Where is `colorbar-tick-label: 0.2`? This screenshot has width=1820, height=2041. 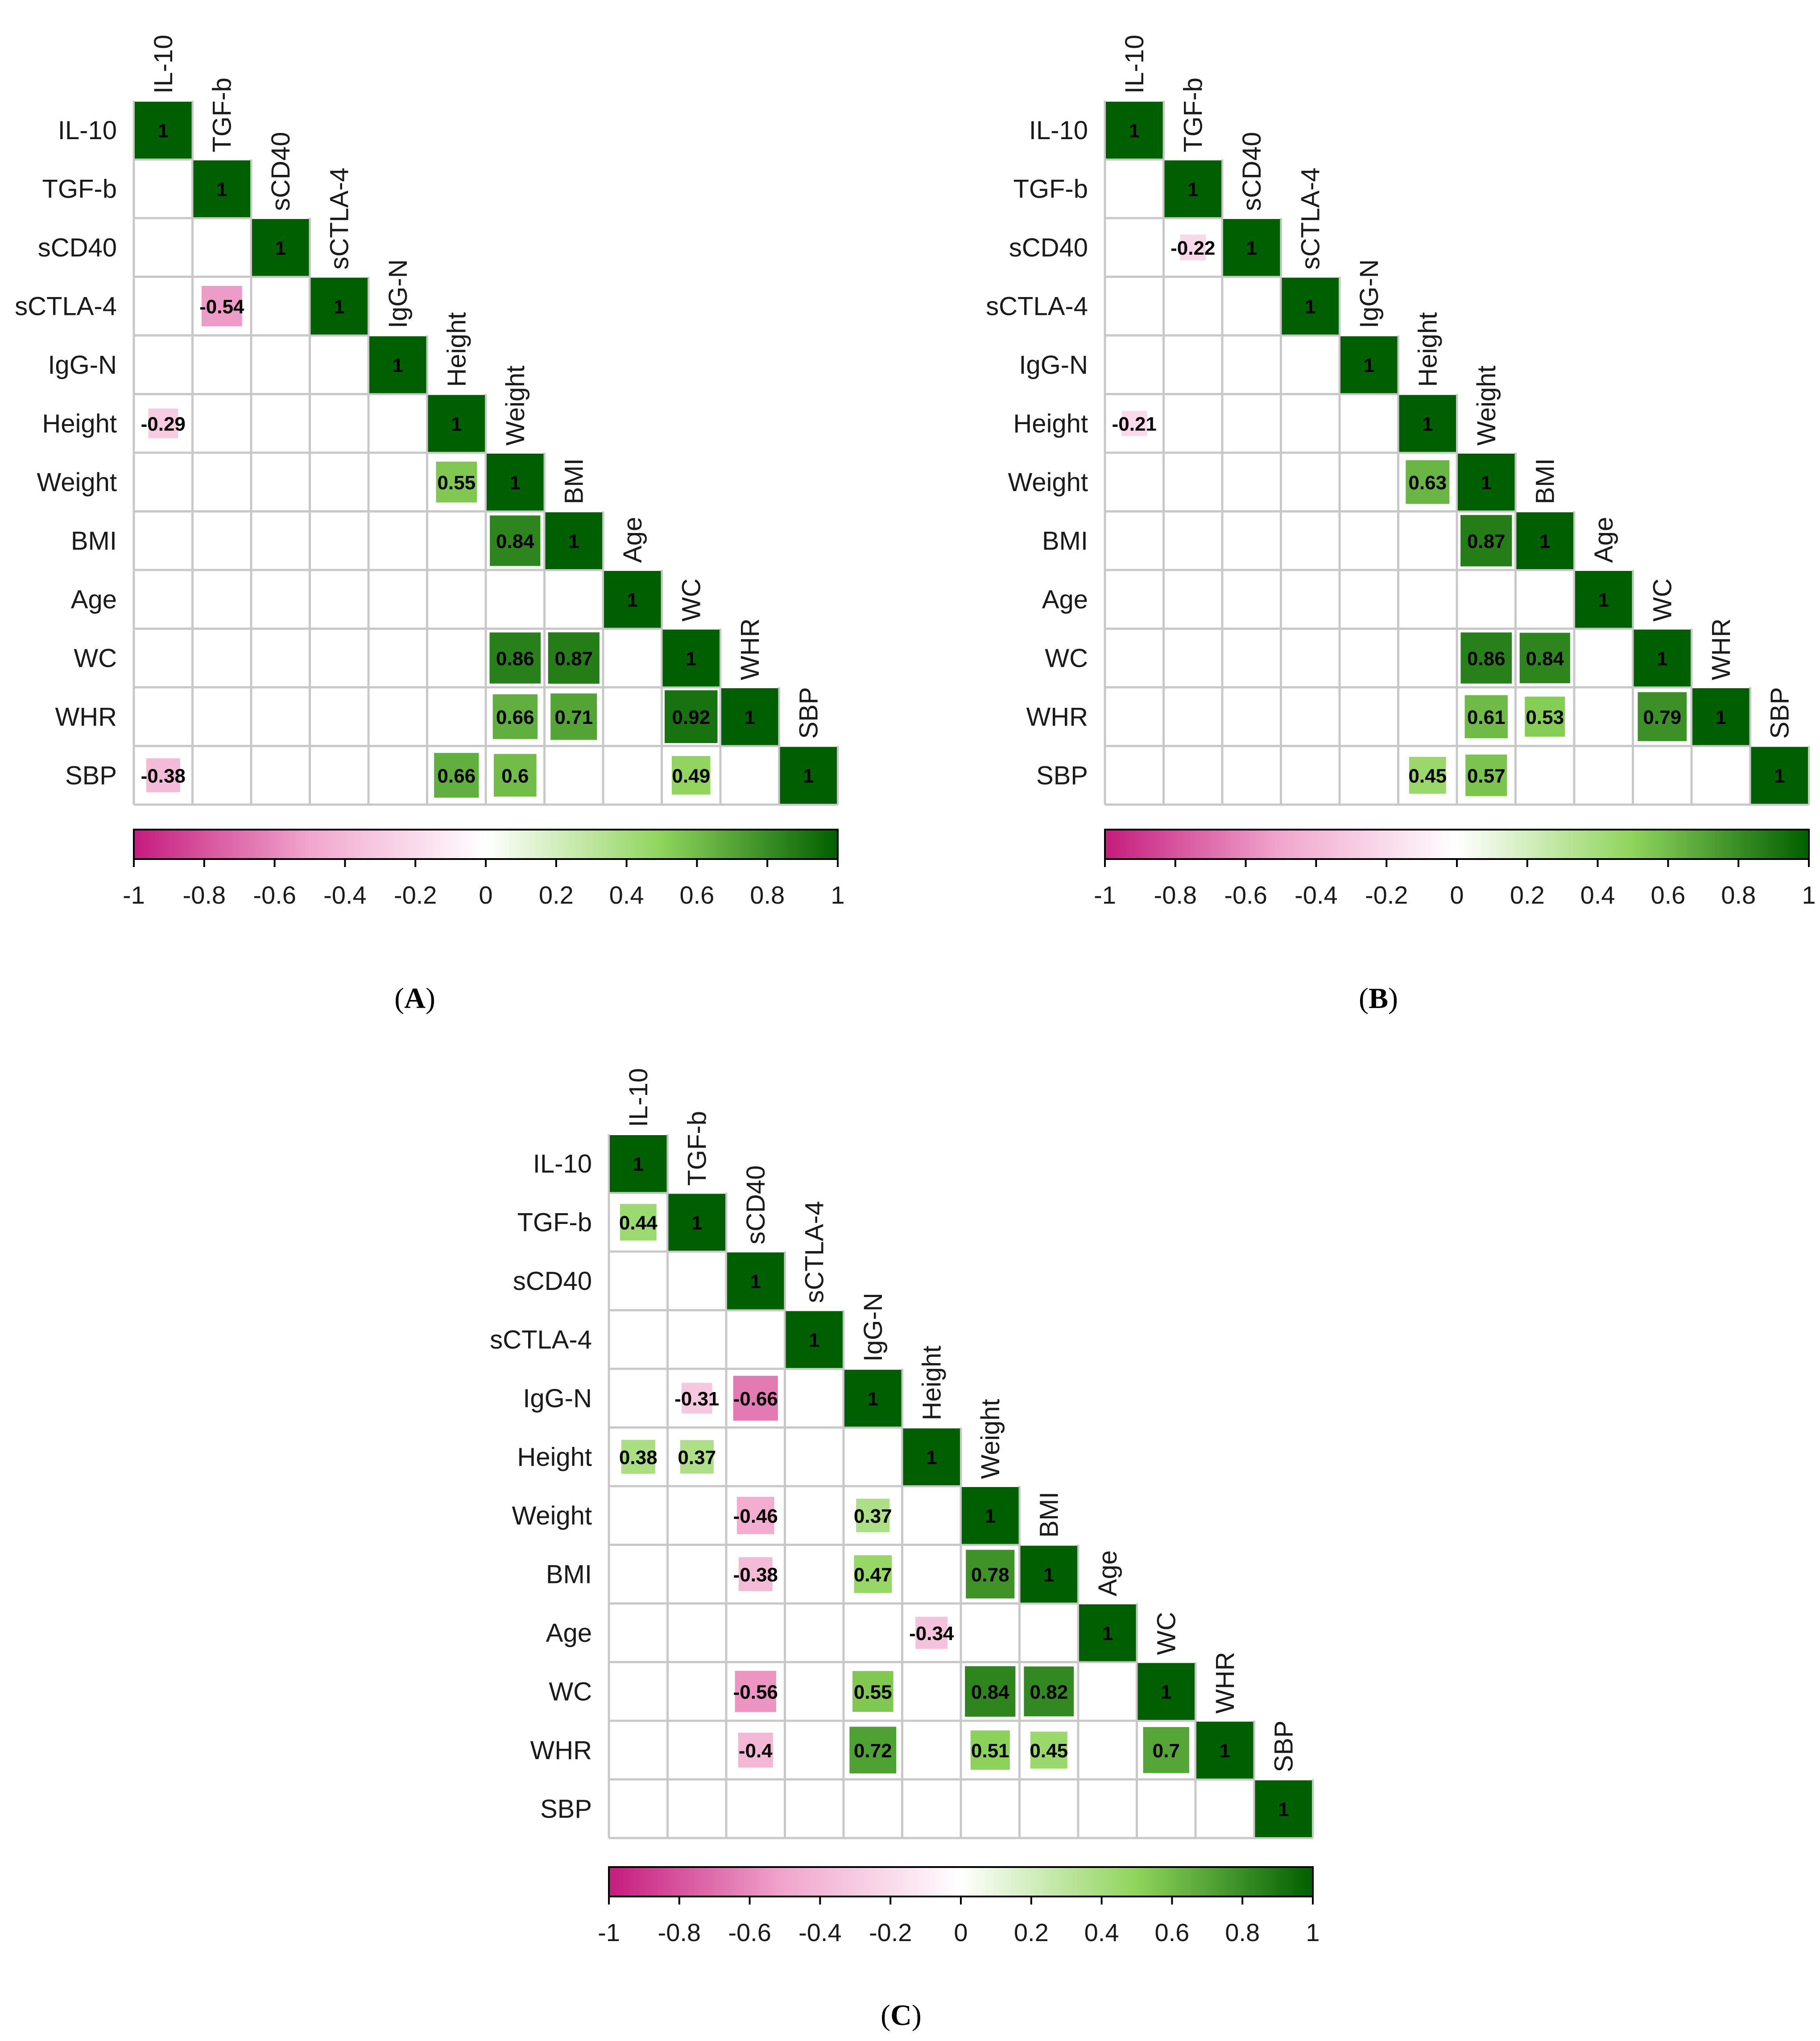 colorbar-tick-label: 0.2 is located at coordinates (557, 895).